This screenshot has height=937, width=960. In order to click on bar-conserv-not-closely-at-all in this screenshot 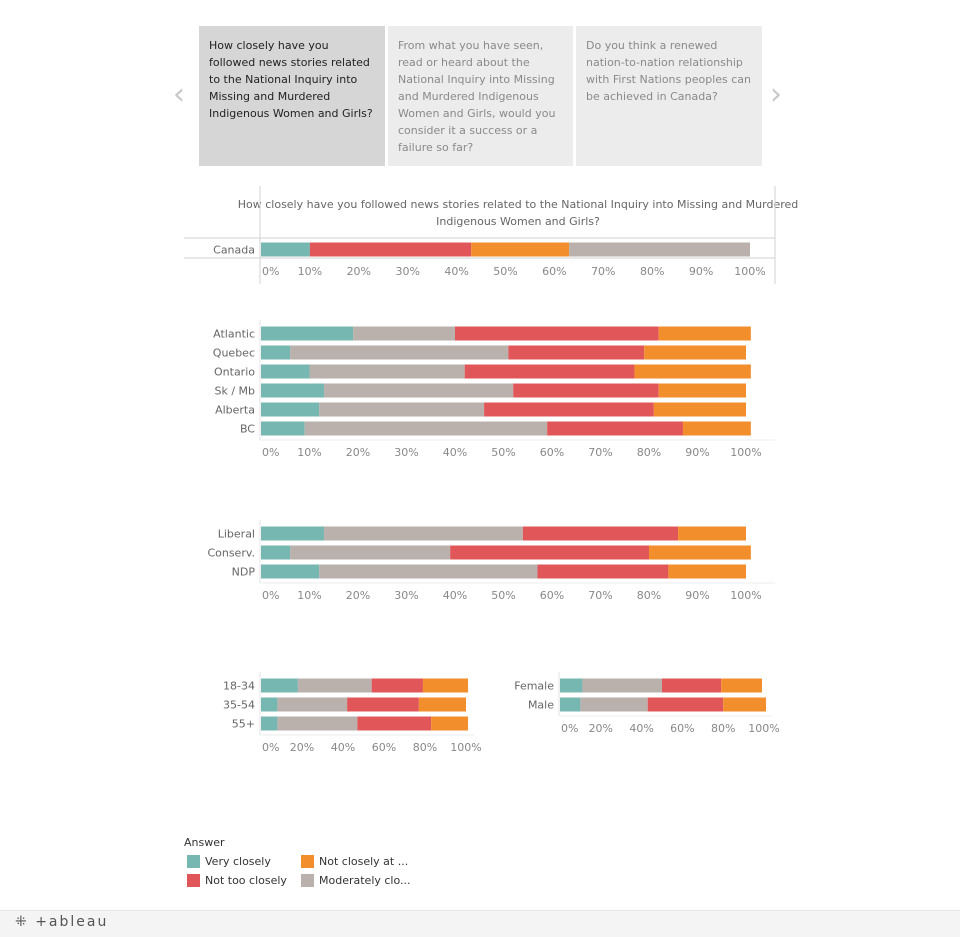, I will do `click(700, 552)`.